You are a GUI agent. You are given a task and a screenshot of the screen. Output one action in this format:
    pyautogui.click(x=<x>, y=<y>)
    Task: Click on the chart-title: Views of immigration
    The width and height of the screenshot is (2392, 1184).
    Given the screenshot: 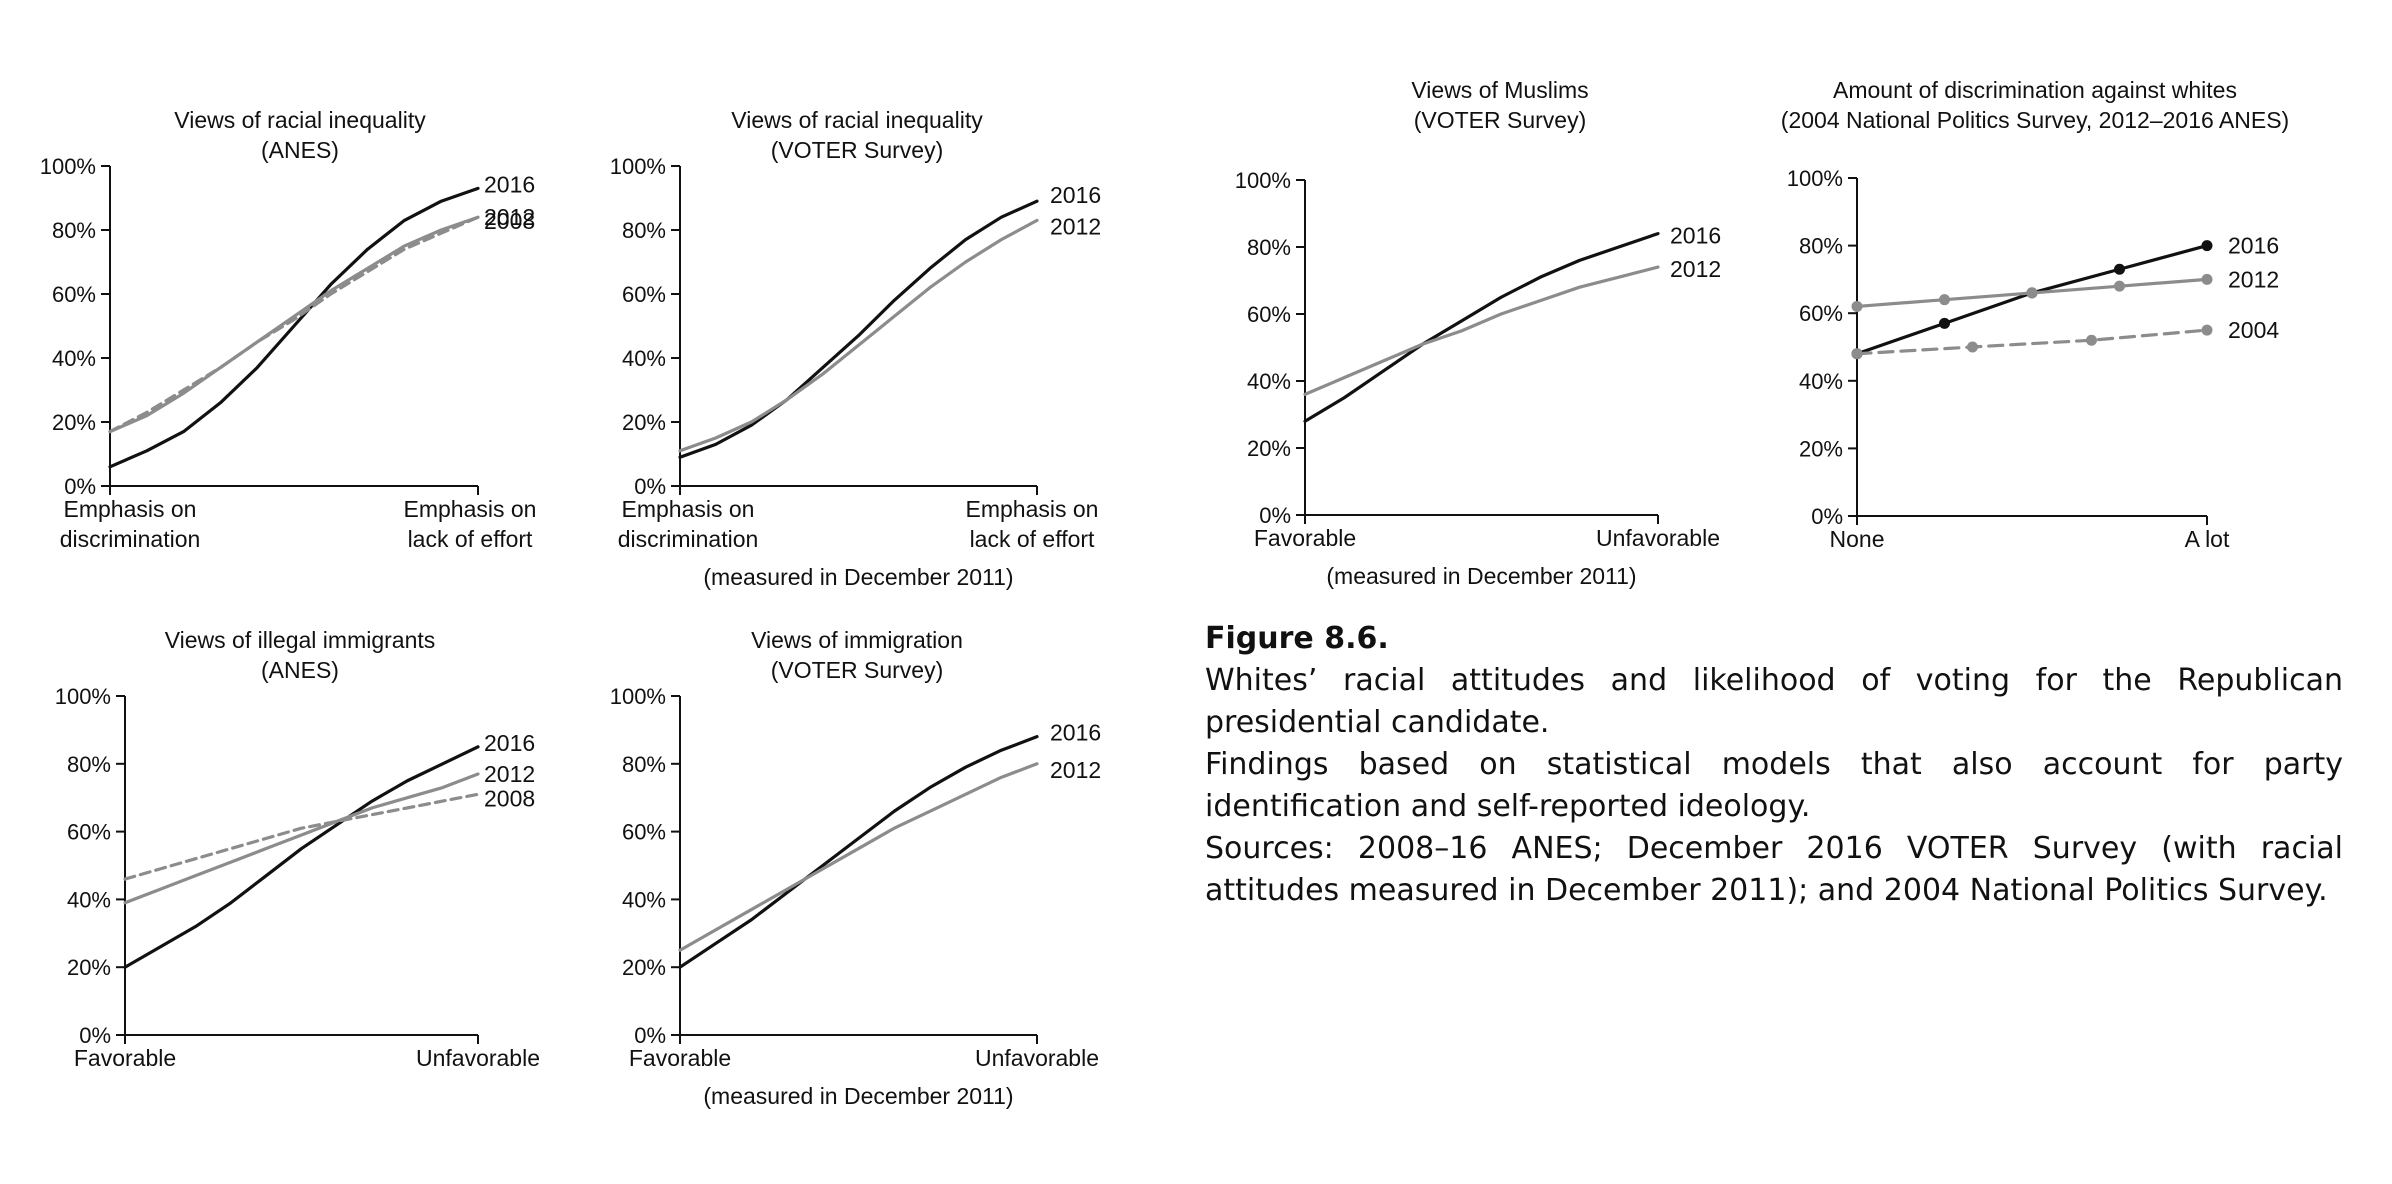 What is the action you would take?
    pyautogui.click(x=857, y=640)
    